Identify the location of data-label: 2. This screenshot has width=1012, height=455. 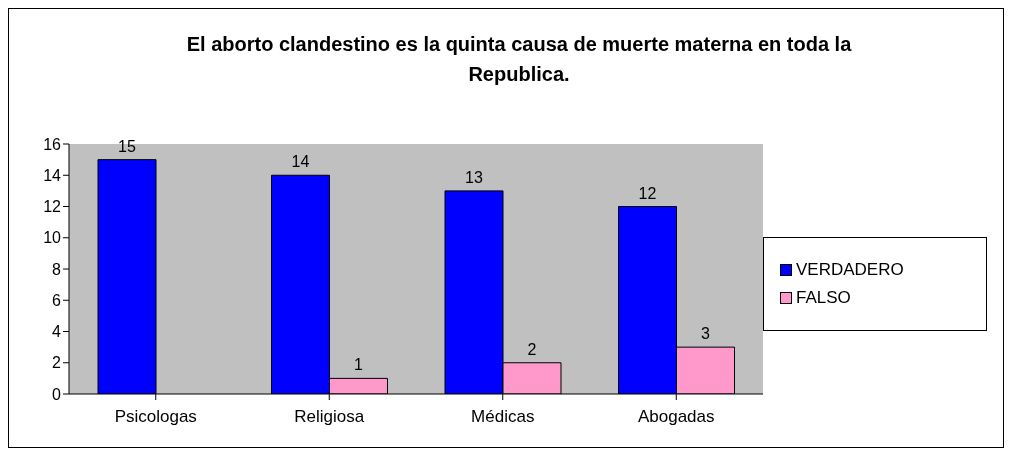
(532, 349).